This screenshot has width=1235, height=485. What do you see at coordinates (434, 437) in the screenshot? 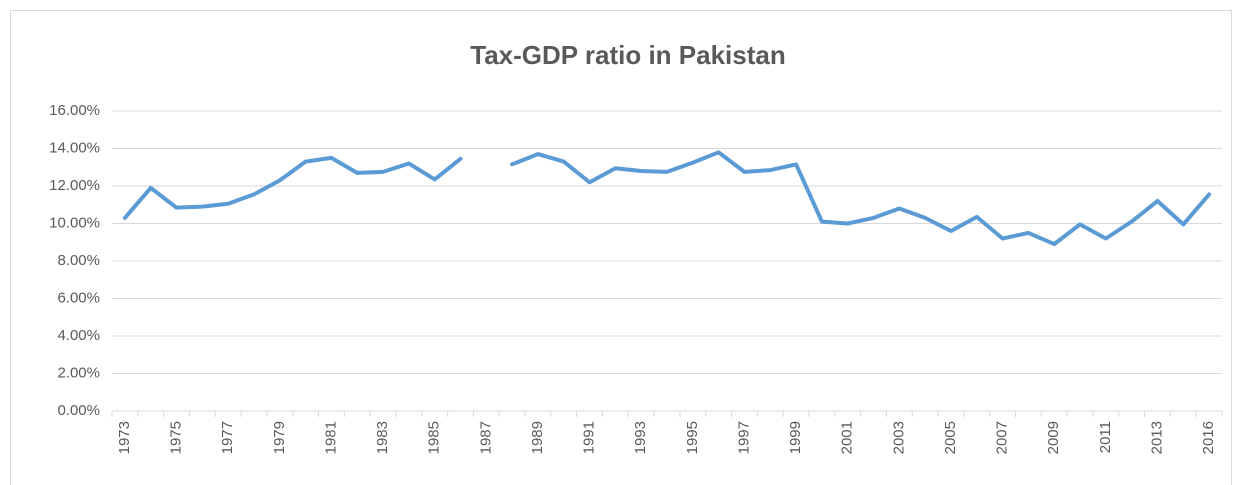
I see `x-tick-label: 1985` at bounding box center [434, 437].